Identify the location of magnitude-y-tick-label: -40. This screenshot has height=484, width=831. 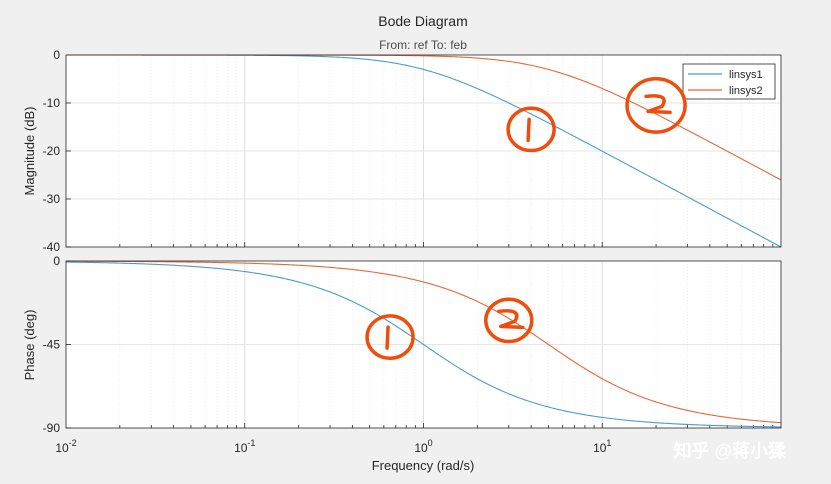
(52, 247).